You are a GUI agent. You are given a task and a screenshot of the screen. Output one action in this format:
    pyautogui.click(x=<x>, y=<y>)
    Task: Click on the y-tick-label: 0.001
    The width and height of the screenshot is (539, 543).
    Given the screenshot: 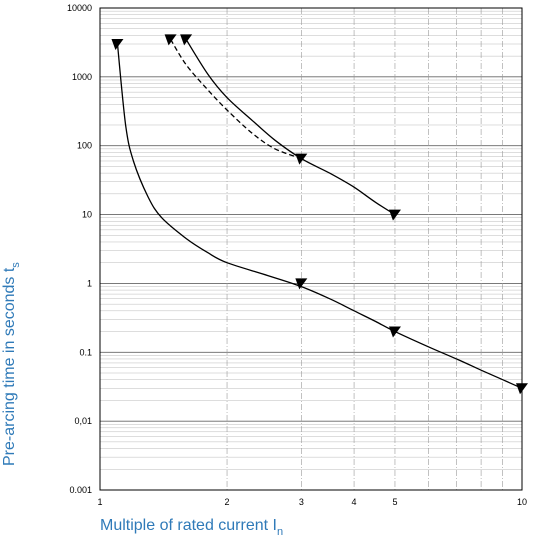 What is the action you would take?
    pyautogui.click(x=80, y=490)
    